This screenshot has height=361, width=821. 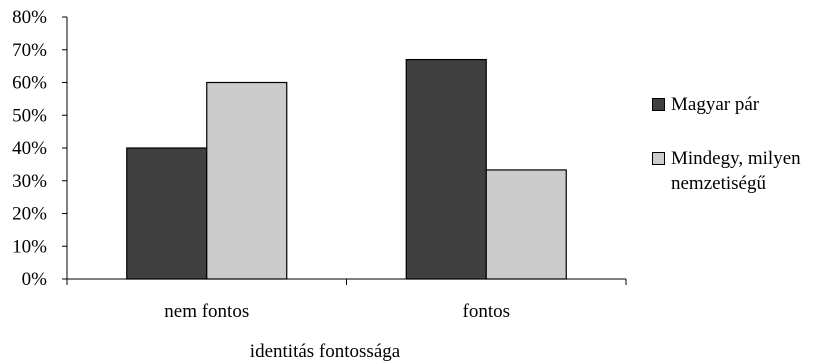 I want to click on y-tick-label: 70%, so click(x=29, y=50).